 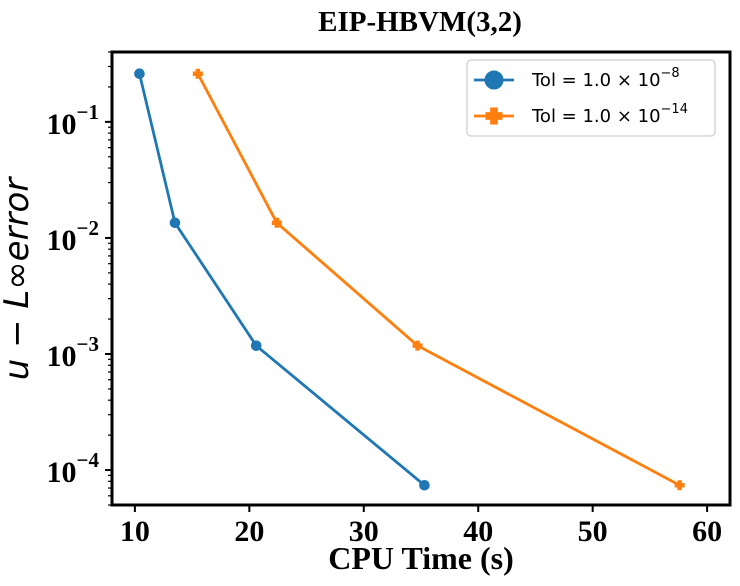 I want to click on x-tick-label: 20, so click(x=249, y=531).